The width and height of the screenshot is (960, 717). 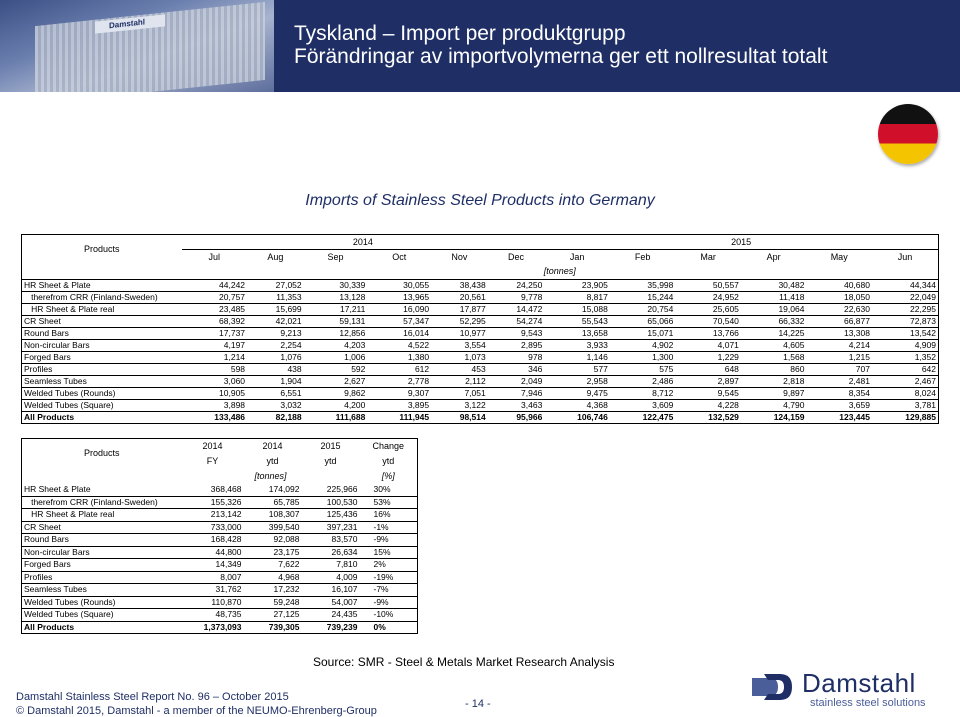 What do you see at coordinates (772, 687) in the screenshot?
I see `damstahl-logo-icon` at bounding box center [772, 687].